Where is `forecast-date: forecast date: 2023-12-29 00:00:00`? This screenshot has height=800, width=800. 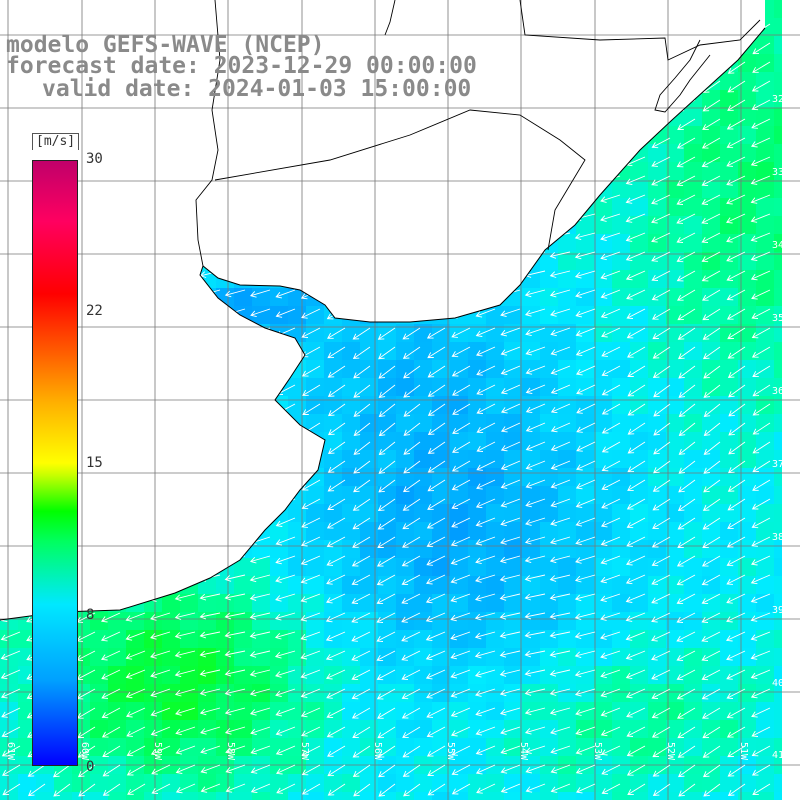 forecast-date: forecast date: 2023-12-29 00:00:00 is located at coordinates (241, 66).